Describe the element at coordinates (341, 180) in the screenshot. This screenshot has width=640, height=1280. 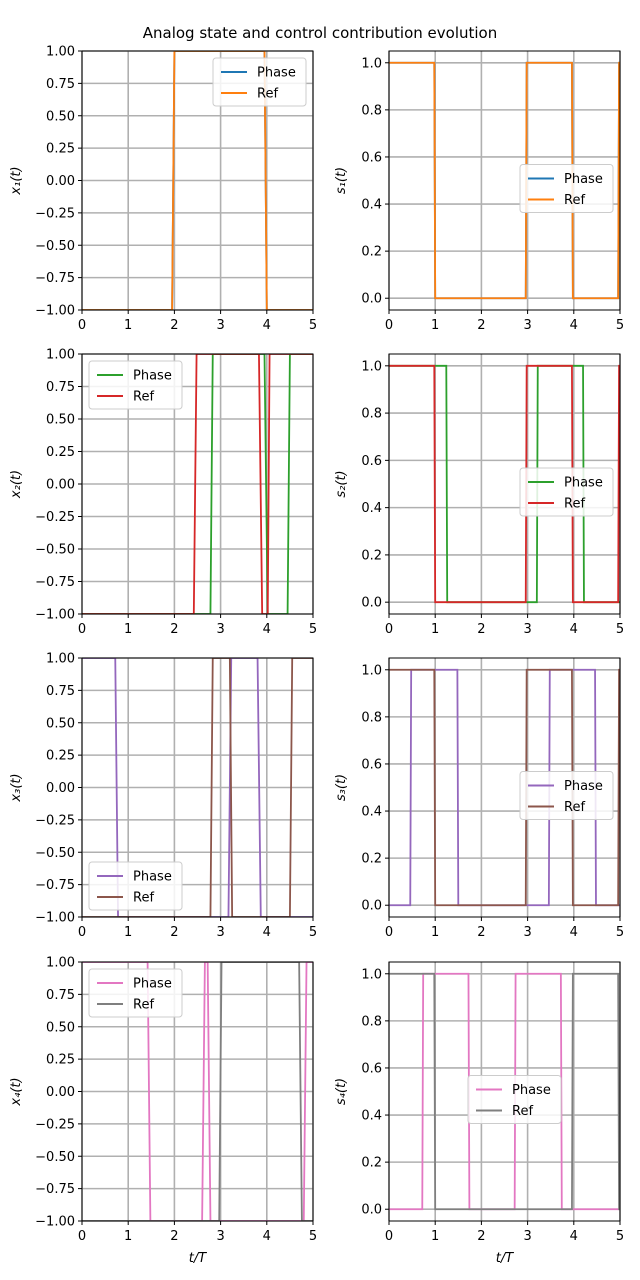
I see `y-axis-label: s₁(t)` at that location.